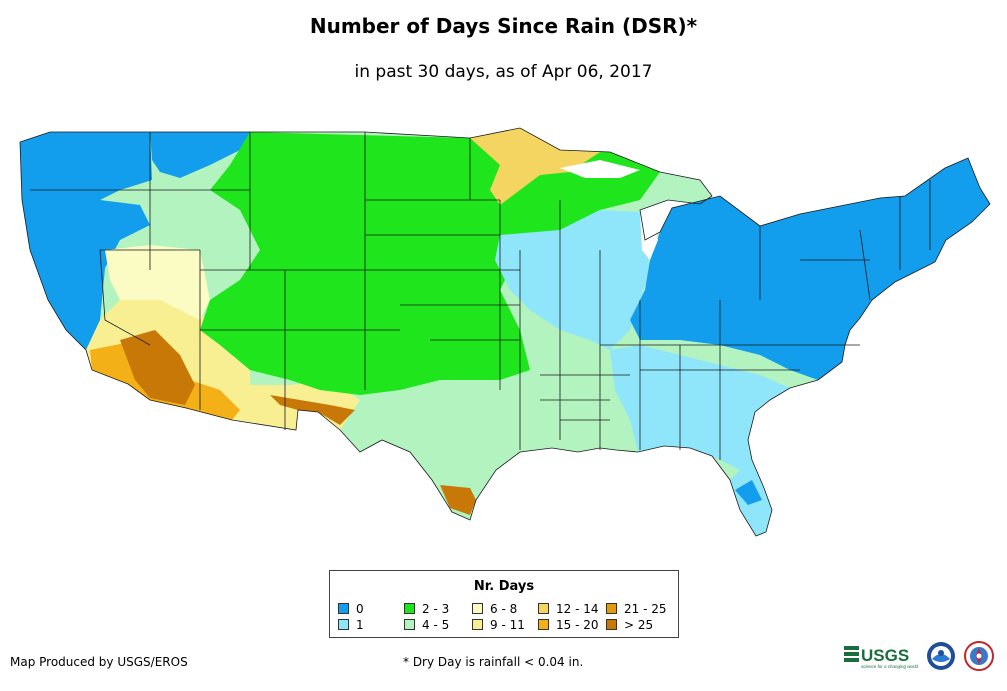 Image resolution: width=1007 pixels, height=691 pixels. Describe the element at coordinates (645, 609) in the screenshot. I see `legend-label: 21 - 25` at that location.